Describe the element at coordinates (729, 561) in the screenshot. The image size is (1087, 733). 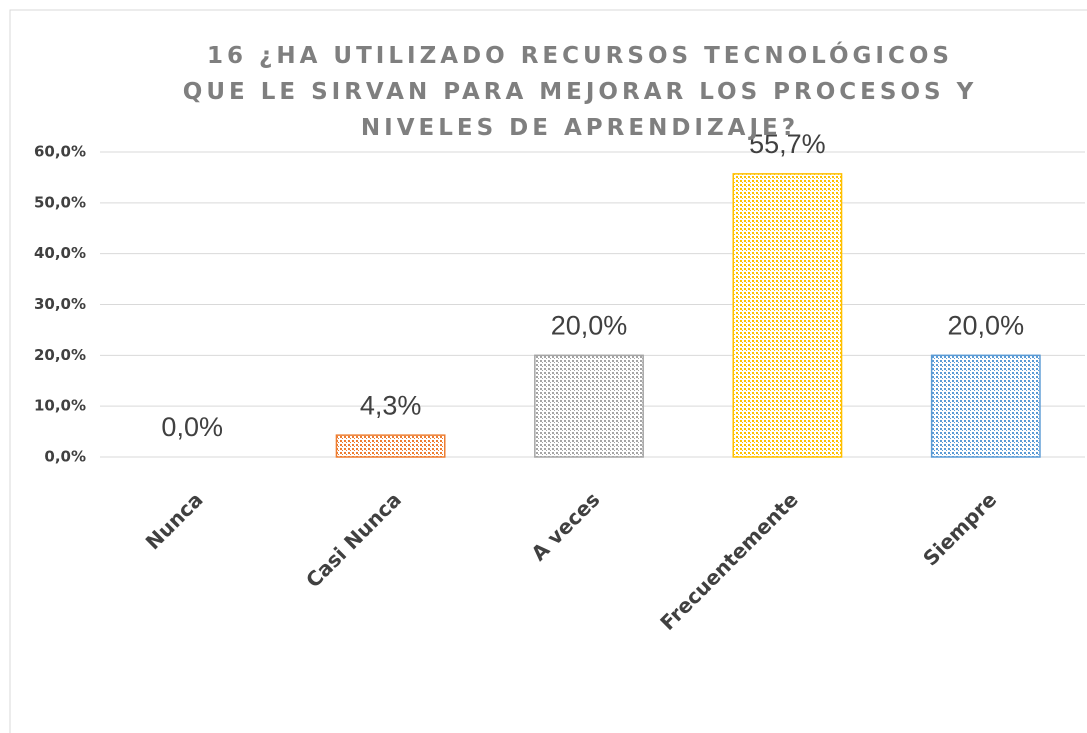
I see `x-tick-label: Frecuentemente` at that location.